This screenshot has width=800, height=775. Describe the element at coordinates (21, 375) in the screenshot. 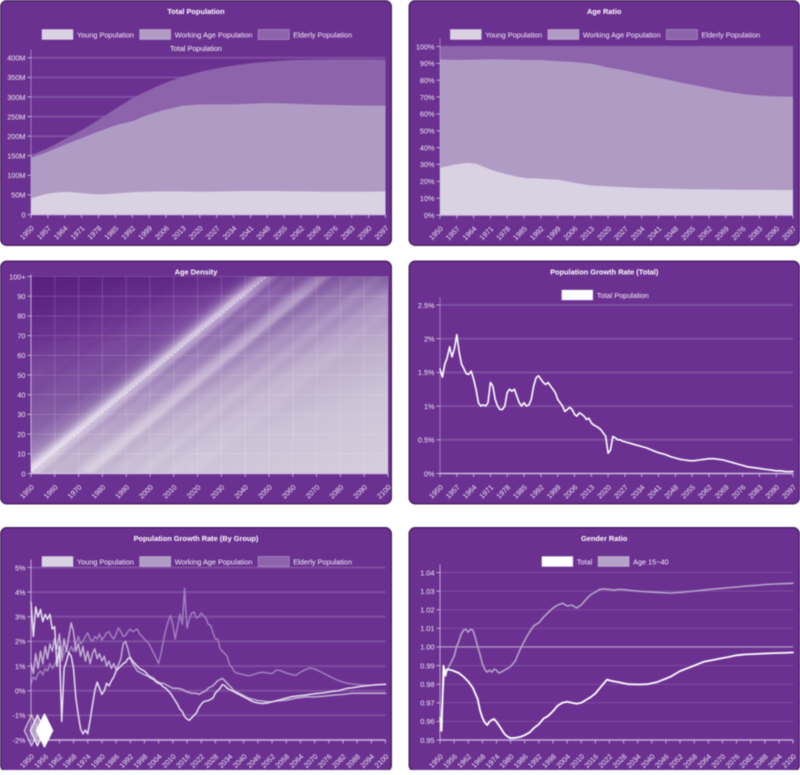

I see `svg-text: 50` at that location.